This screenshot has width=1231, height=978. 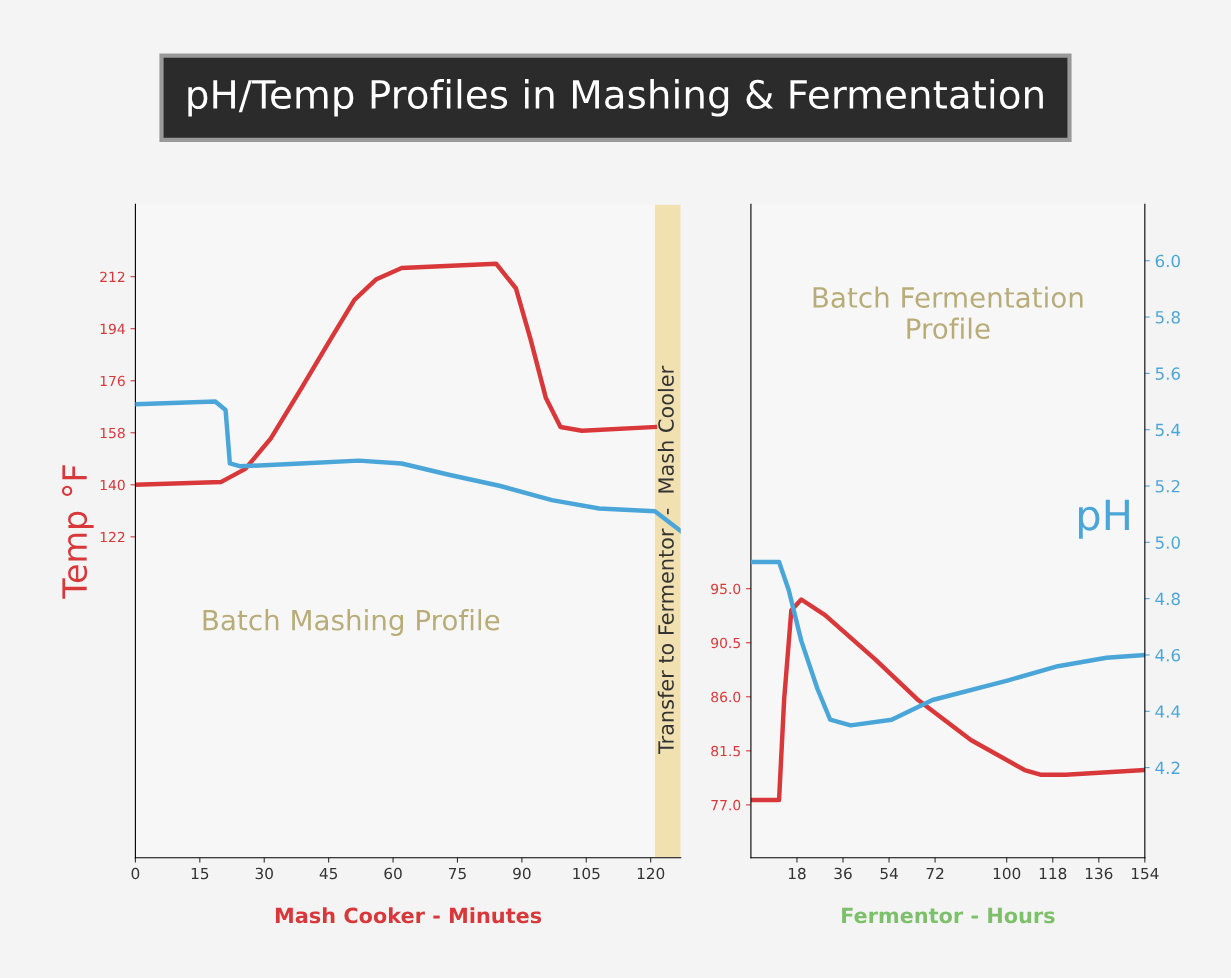 What do you see at coordinates (1167, 599) in the screenshot?
I see `y2-tick-label: 4.8` at bounding box center [1167, 599].